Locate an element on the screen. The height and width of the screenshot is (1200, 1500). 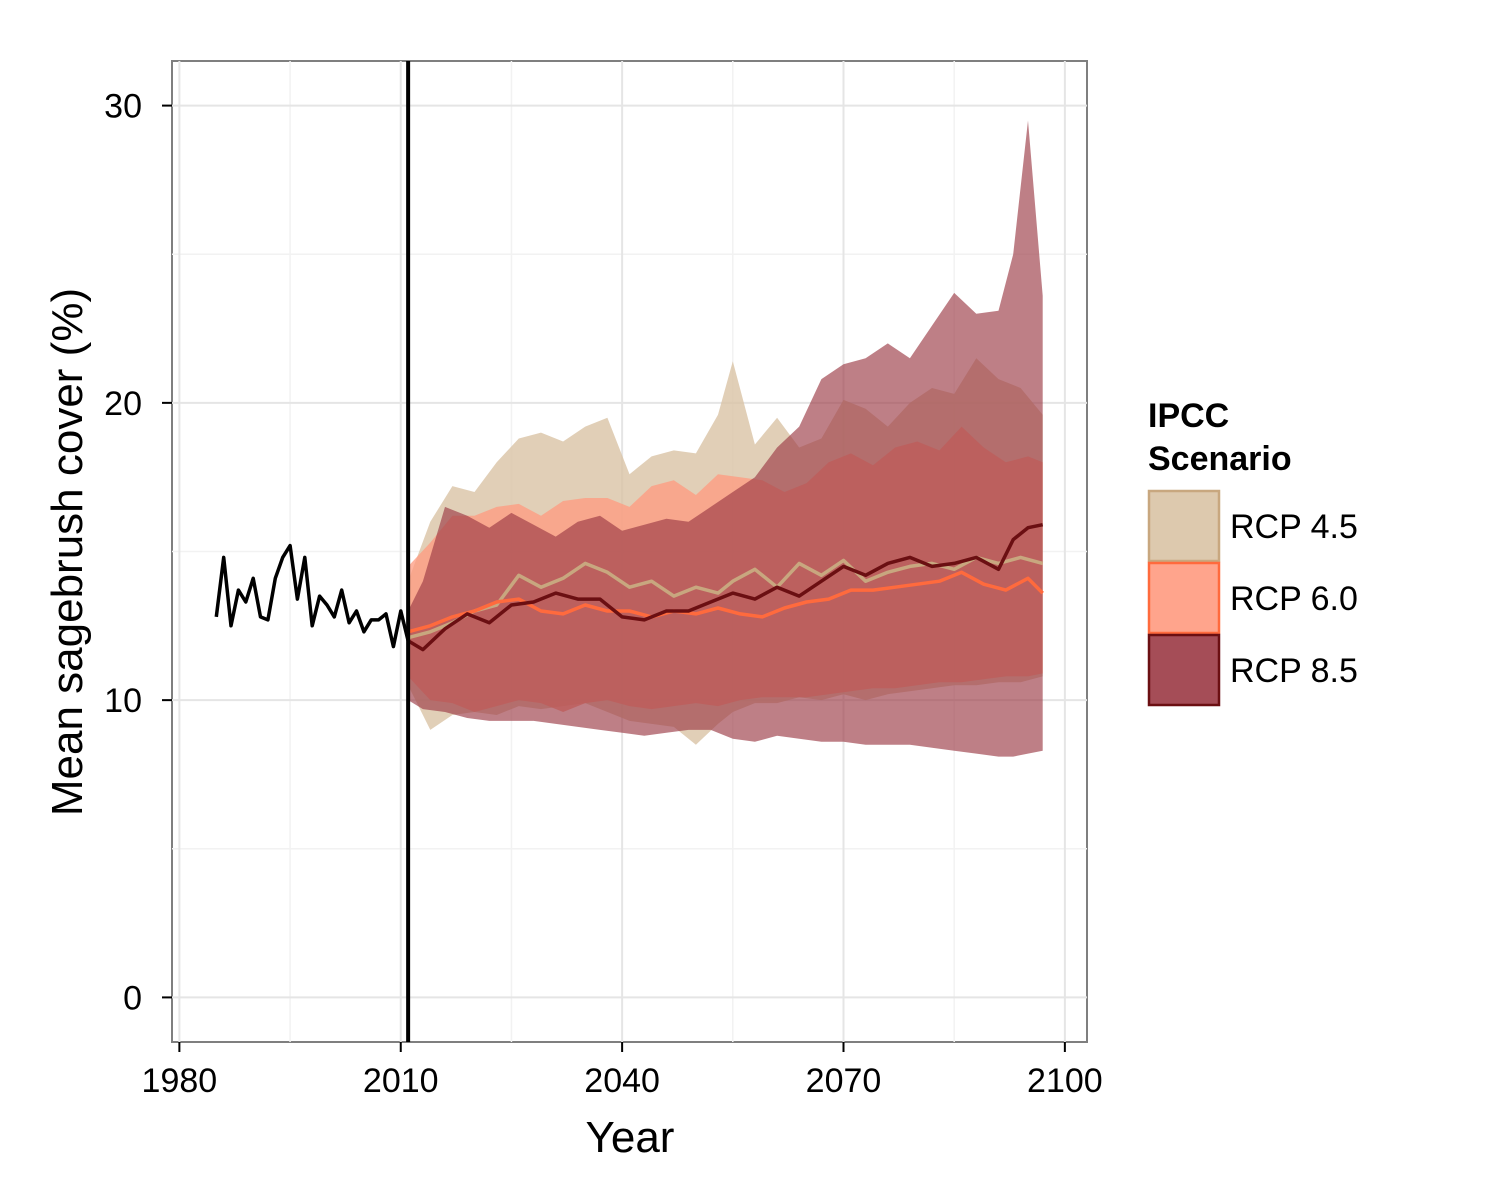
y-axis: 0 10 20 30 is located at coordinates (138, 552).